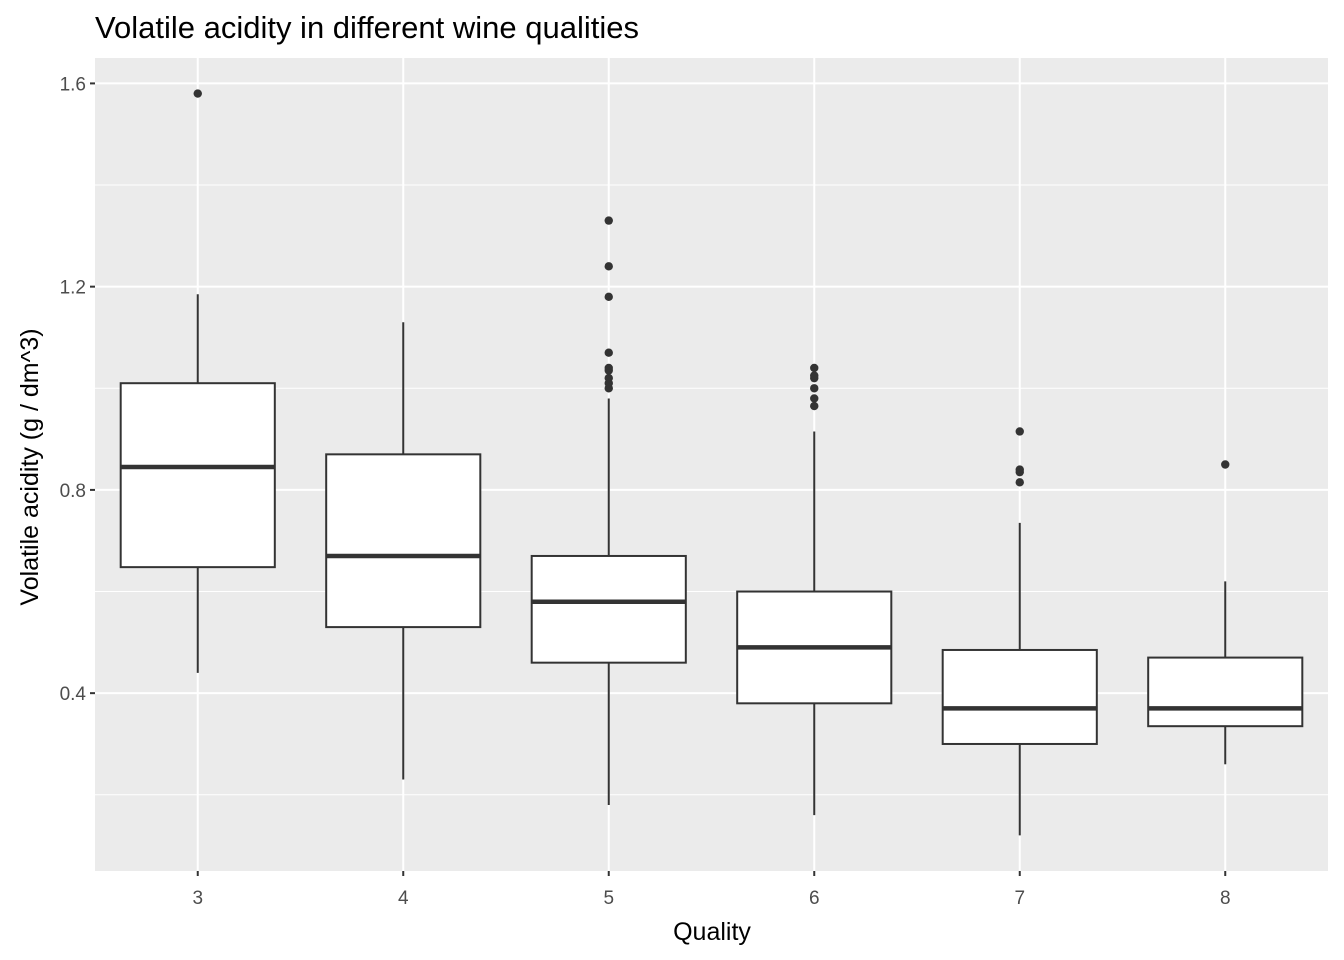  I want to click on x-tick-label: 7, so click(1019, 898).